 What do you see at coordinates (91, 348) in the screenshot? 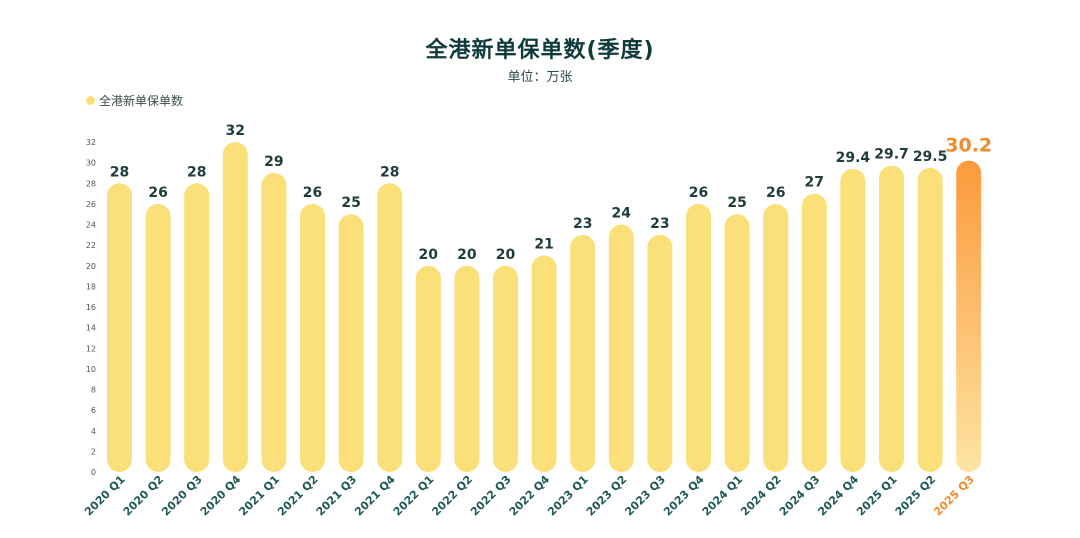
I see `y-tick-label: 12` at bounding box center [91, 348].